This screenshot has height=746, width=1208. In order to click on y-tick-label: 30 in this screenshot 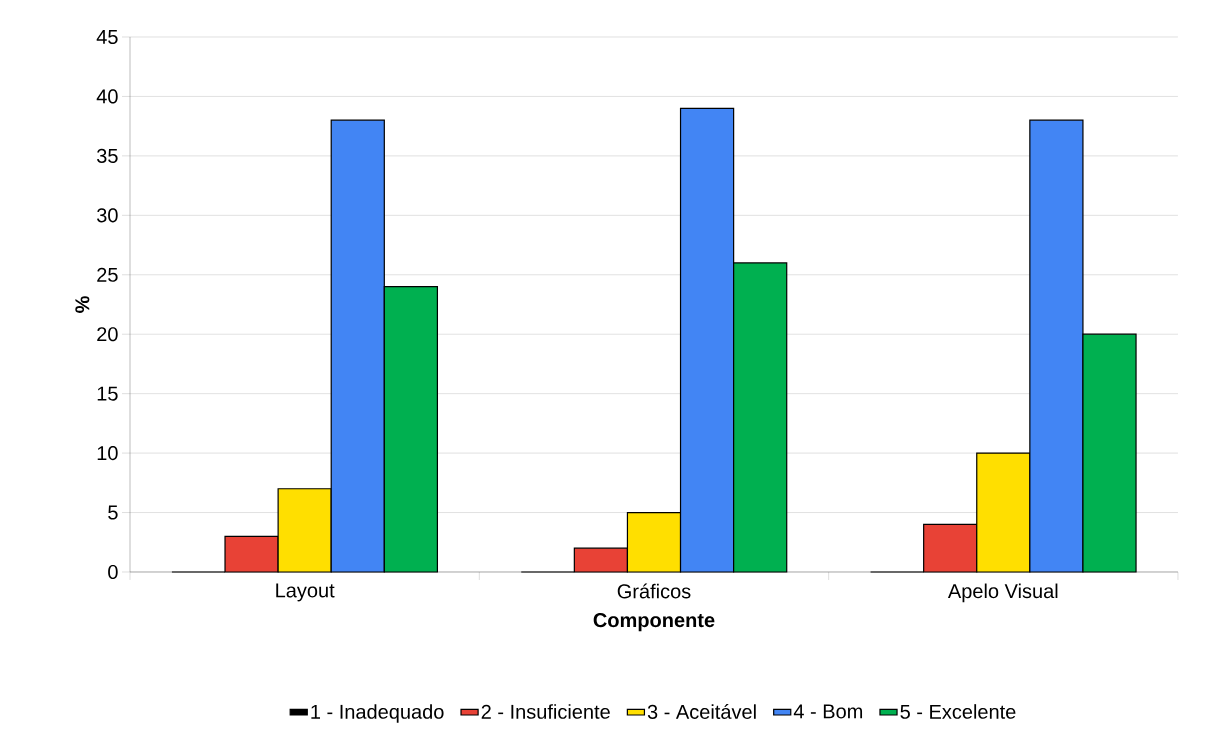, I will do `click(107, 215)`.